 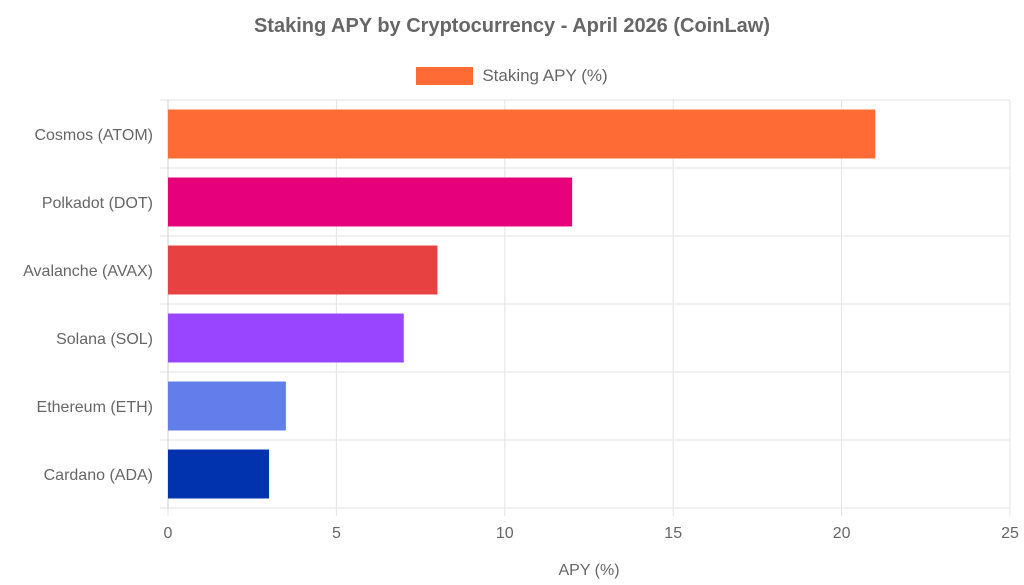 What do you see at coordinates (104, 339) in the screenshot?
I see `y-tick-label: Solana (SOL)` at bounding box center [104, 339].